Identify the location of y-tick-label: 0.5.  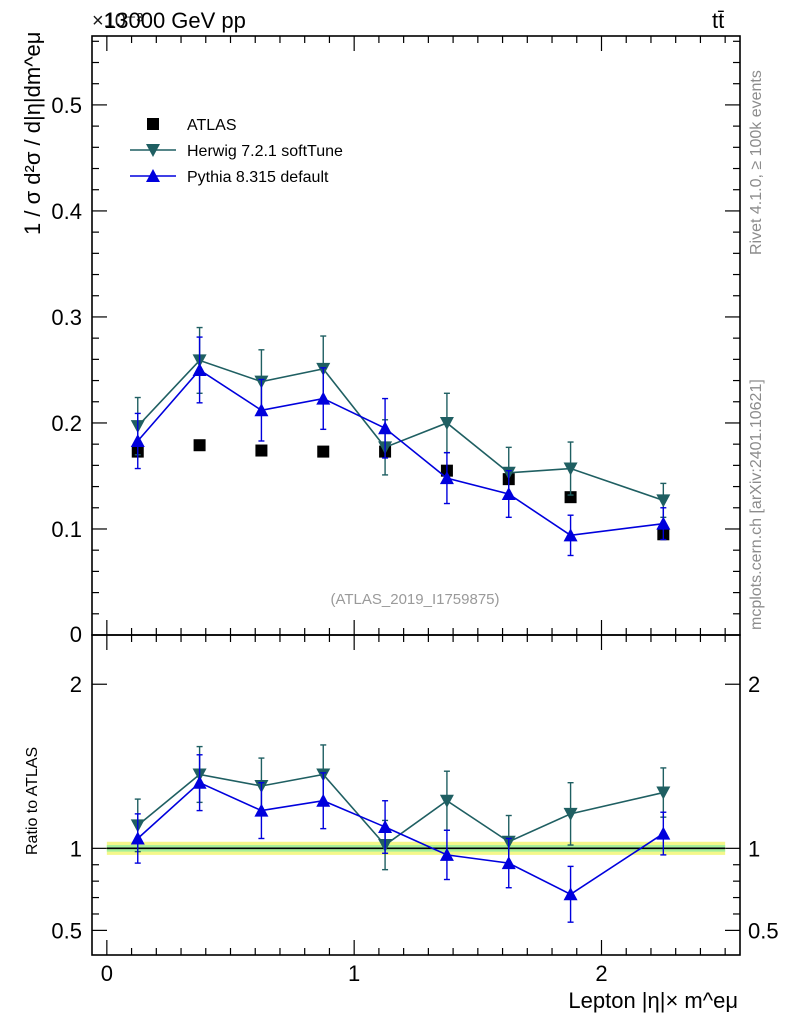
(66, 105).